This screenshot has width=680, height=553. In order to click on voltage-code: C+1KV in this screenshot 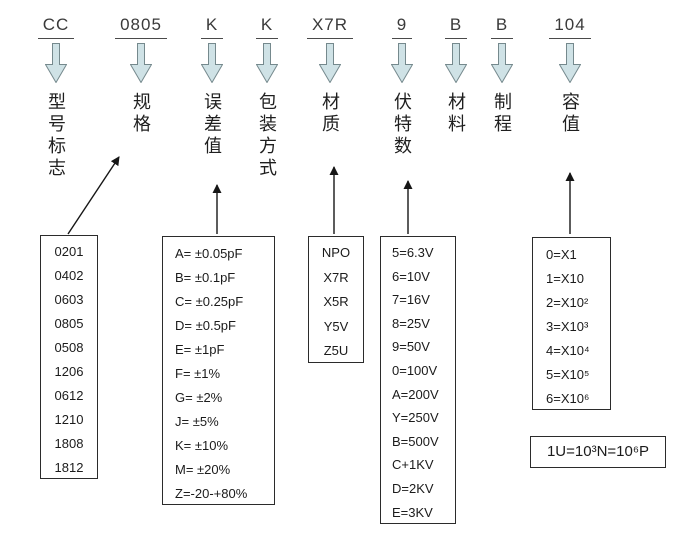, I will do `click(413, 465)`.